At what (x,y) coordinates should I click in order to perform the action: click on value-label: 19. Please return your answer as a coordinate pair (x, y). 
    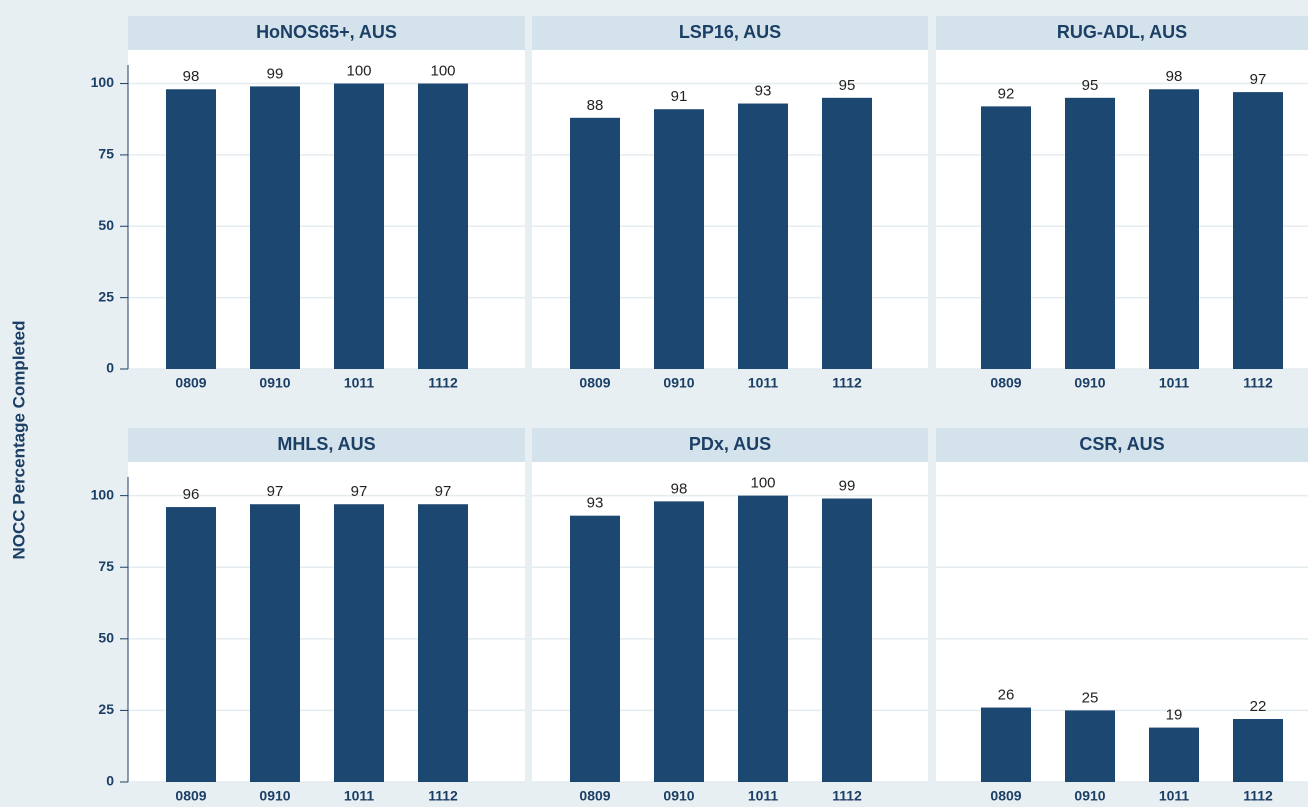
    Looking at the image, I should click on (1174, 715).